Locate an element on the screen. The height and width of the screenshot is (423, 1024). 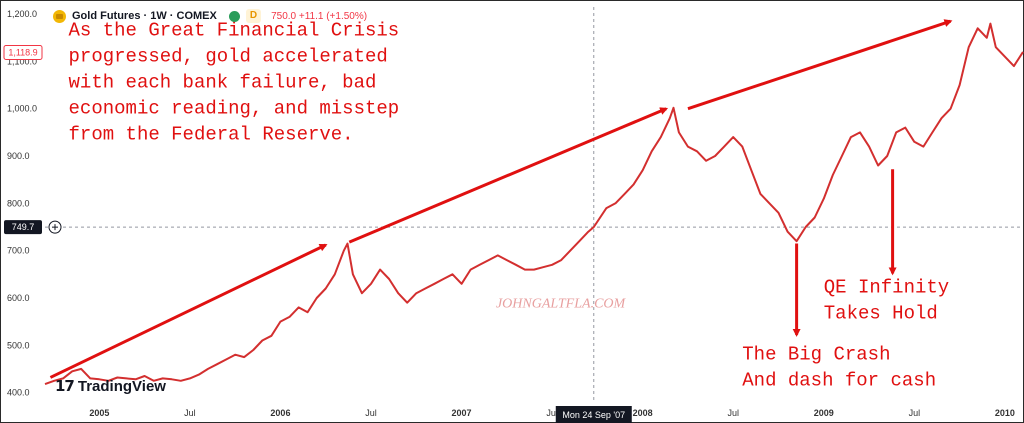
annotation-line: The Big Crash is located at coordinates (816, 354).